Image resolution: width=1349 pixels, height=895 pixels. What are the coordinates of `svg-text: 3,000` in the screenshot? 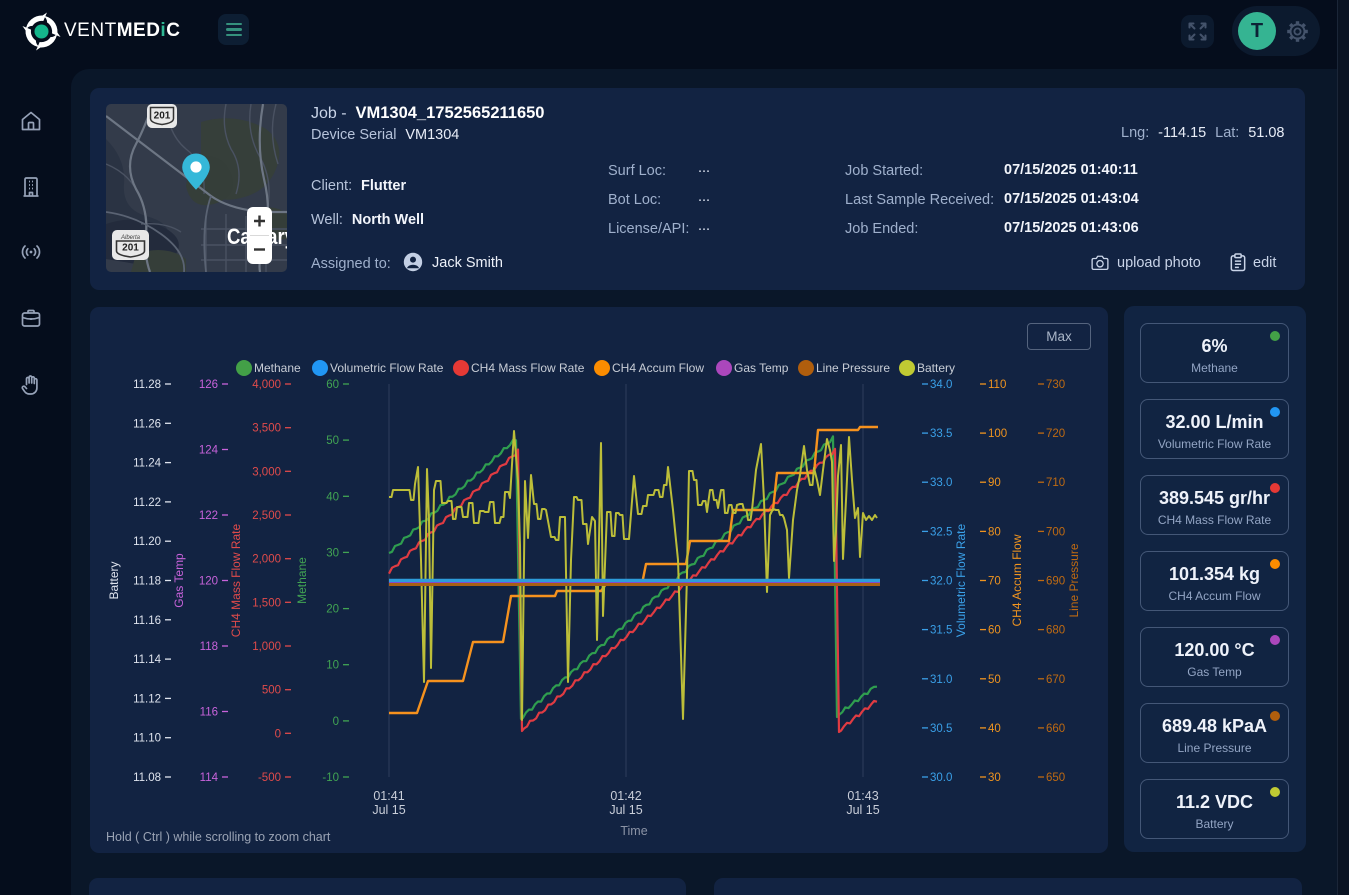 It's located at (266, 472).